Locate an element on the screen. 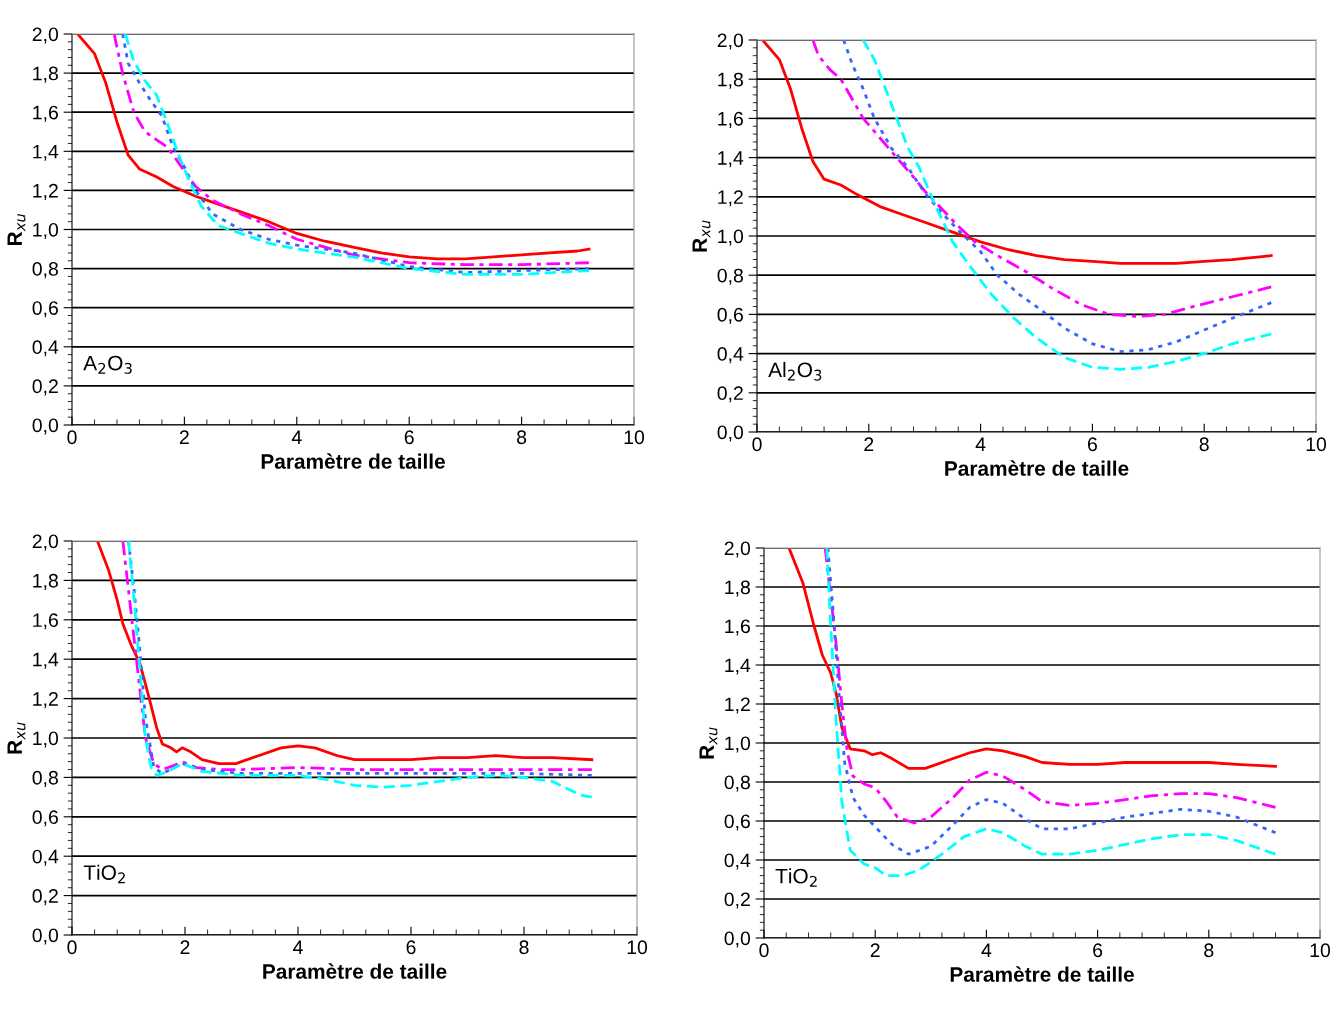  annotation: A$_{2}$O$_{3}$ is located at coordinates (107, 364).